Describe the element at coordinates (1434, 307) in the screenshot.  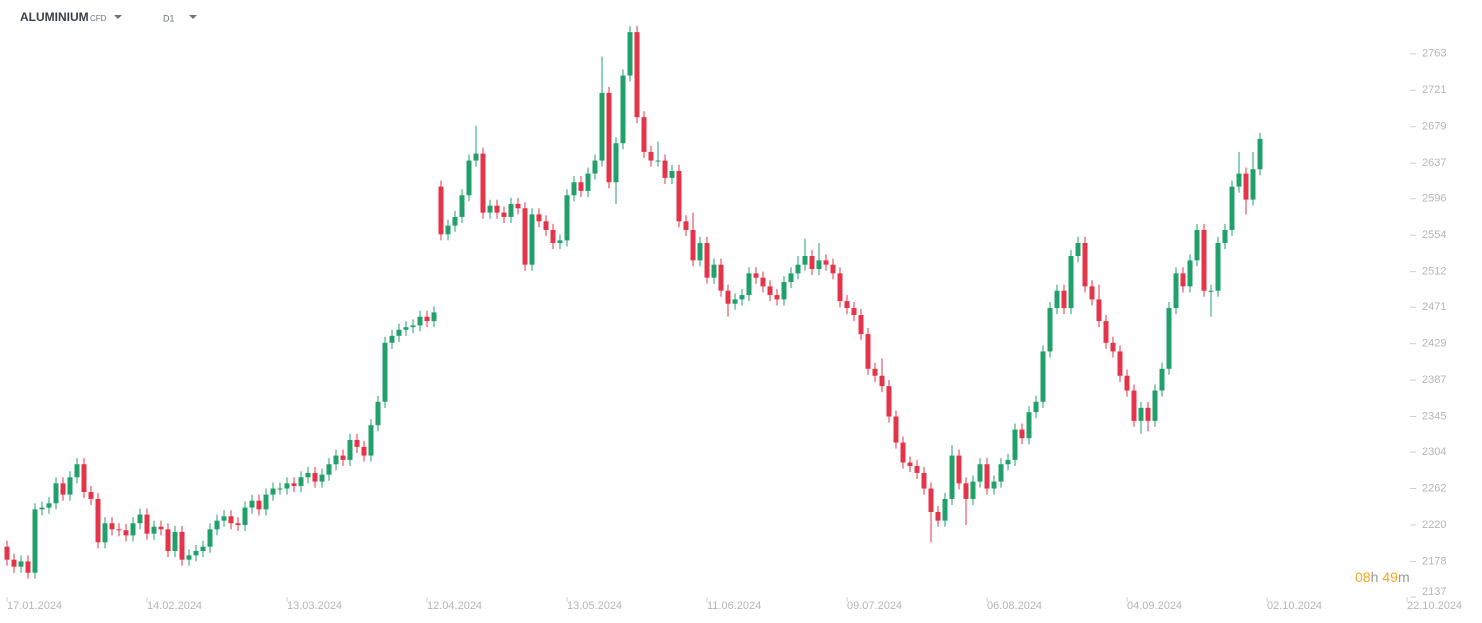
I see `y-tick-label: 2471` at that location.